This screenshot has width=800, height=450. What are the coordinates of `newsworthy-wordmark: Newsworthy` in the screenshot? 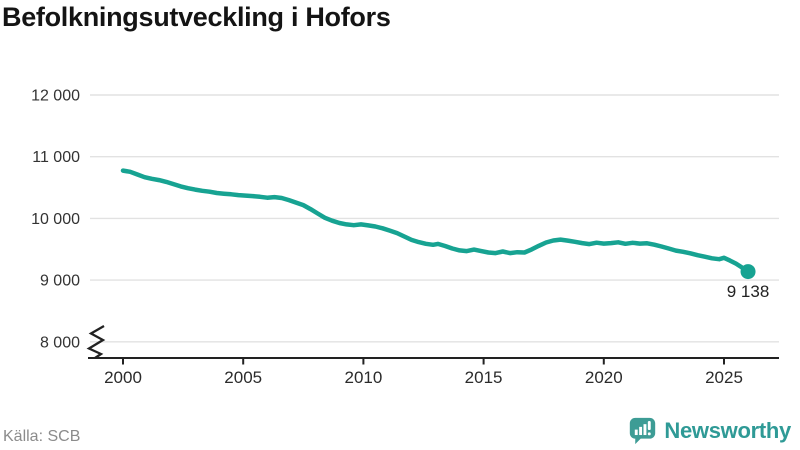 It's located at (727, 430).